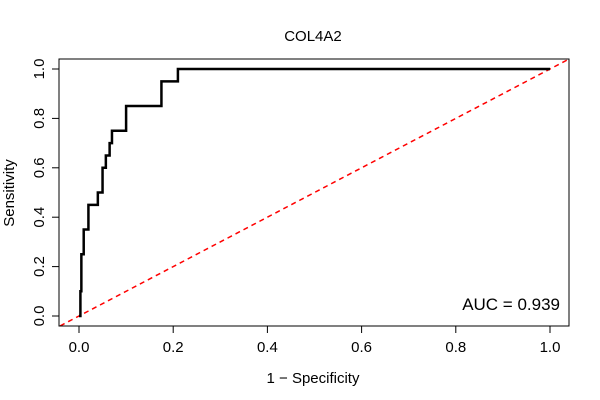  Describe the element at coordinates (39, 167) in the screenshot. I see `y-tick-label: 0.6` at that location.